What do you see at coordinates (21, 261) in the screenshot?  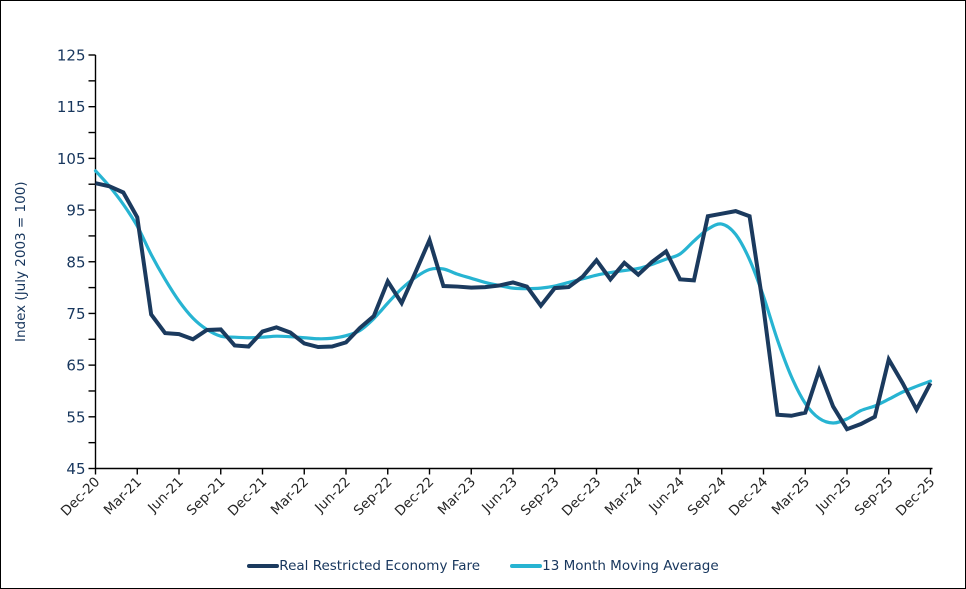 I see `y-axis-title: Index (July 2003 = 100)` at bounding box center [21, 261].